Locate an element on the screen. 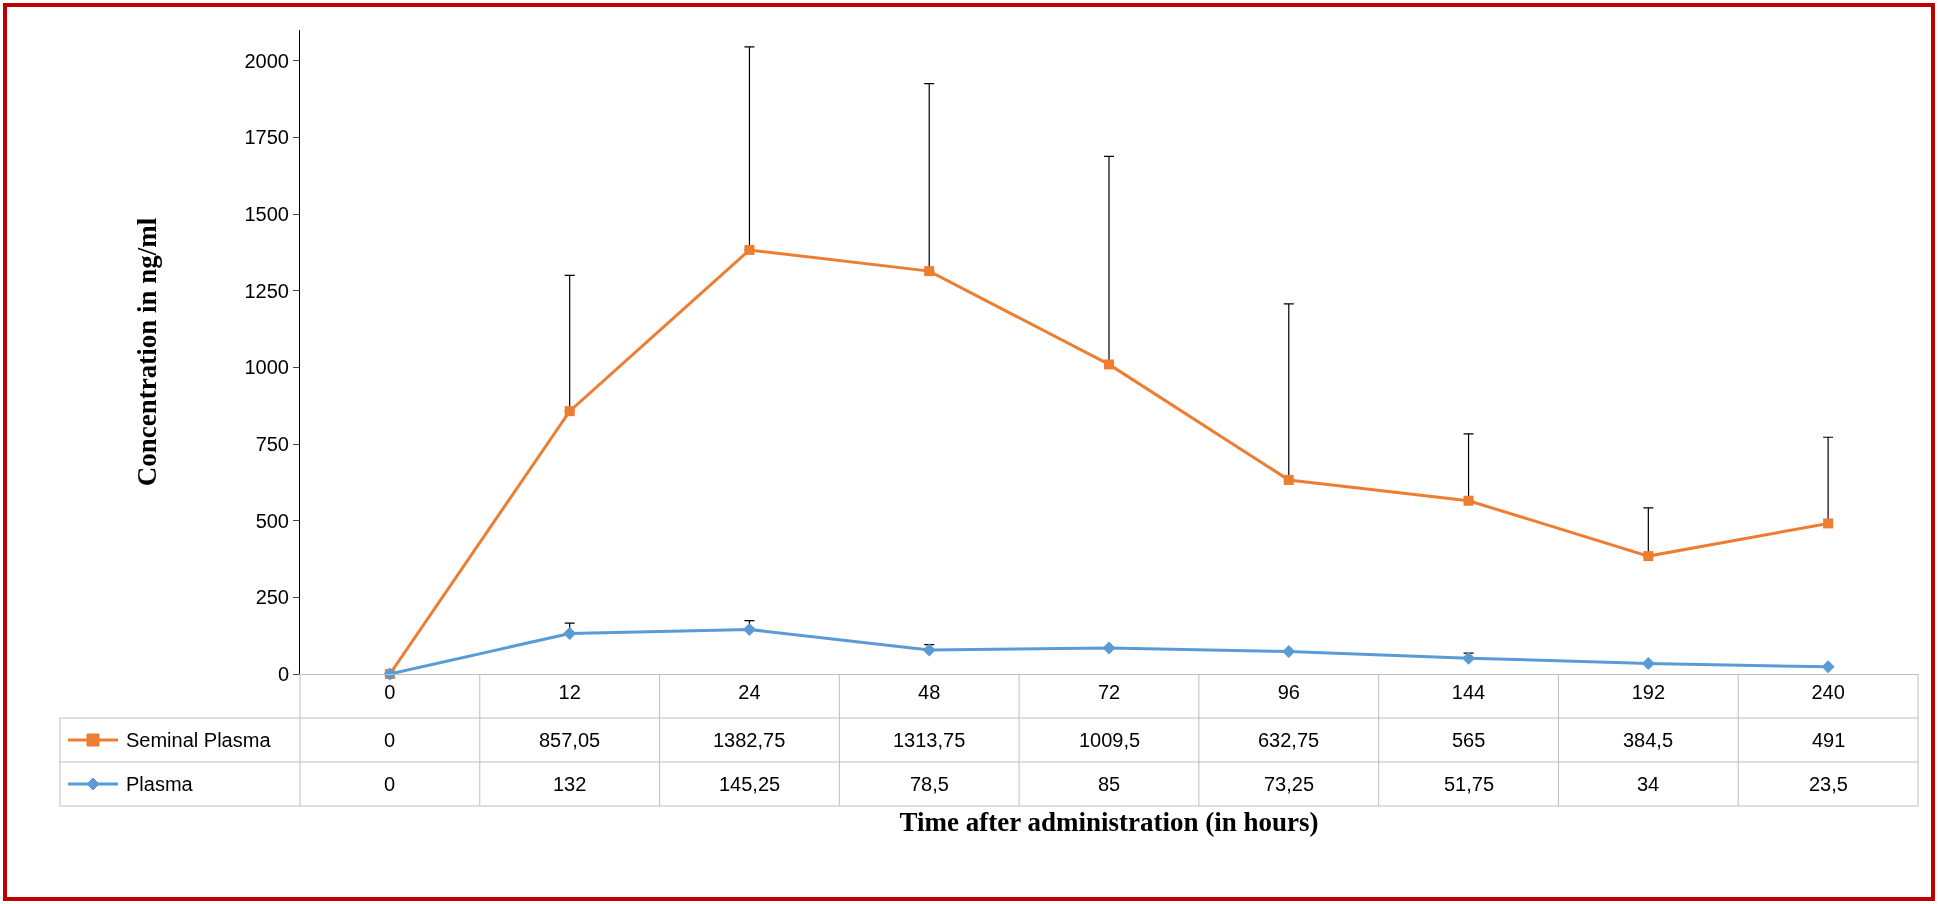  legend-label: Plasma is located at coordinates (160, 784).